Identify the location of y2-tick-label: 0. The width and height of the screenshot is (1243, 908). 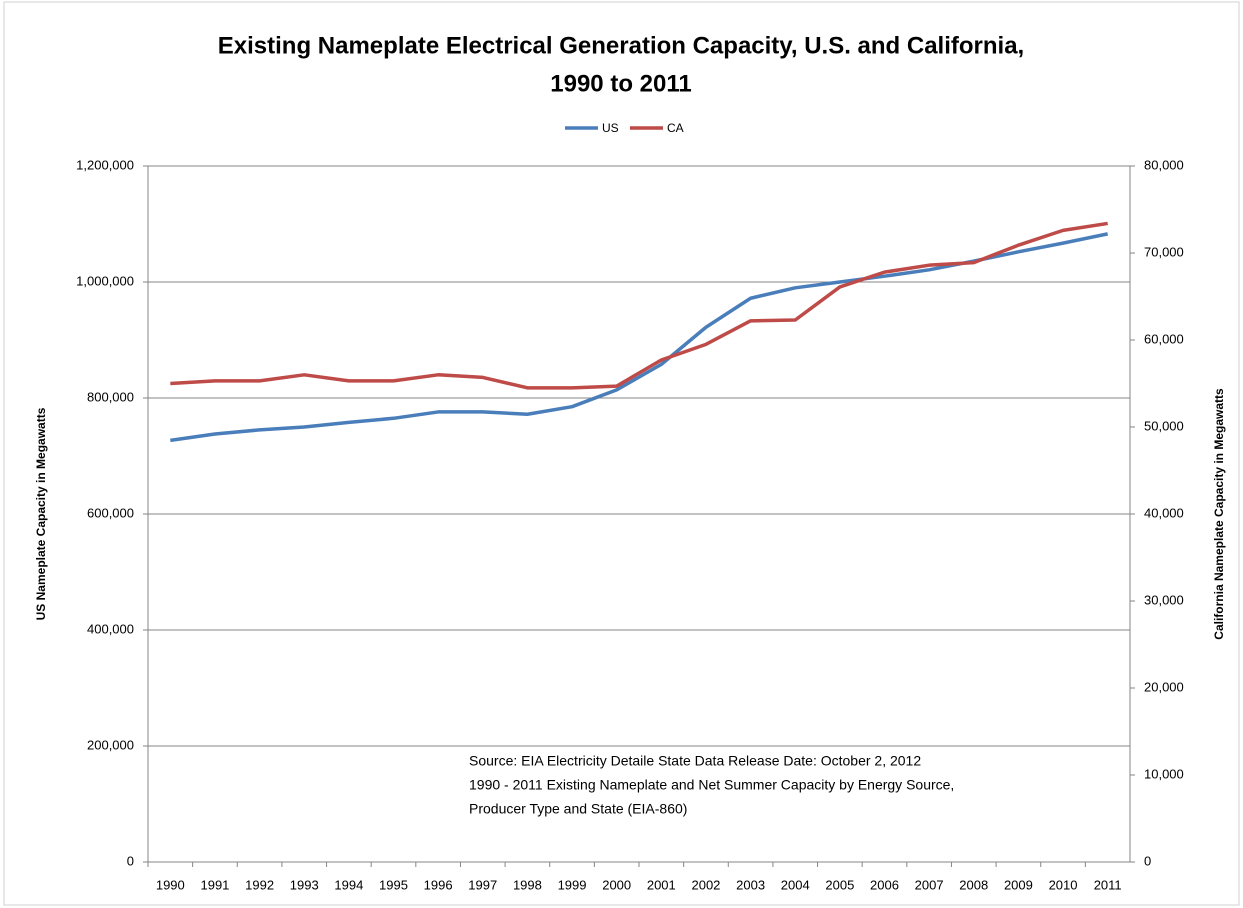
(1147, 860).